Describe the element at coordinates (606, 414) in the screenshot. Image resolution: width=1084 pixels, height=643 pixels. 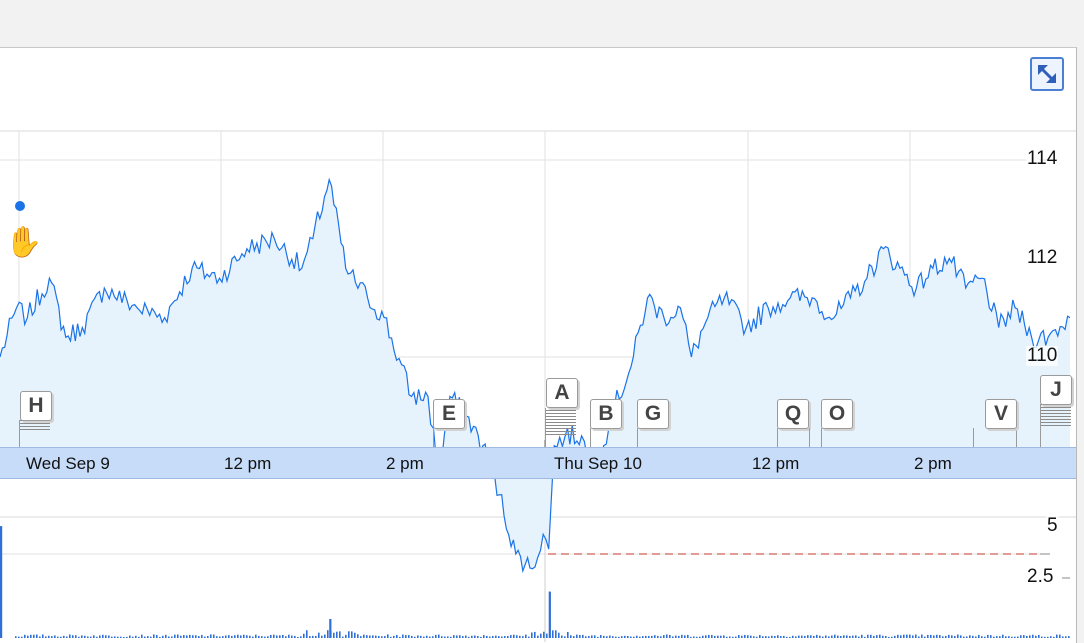
I see `news-flag-b: B` at that location.